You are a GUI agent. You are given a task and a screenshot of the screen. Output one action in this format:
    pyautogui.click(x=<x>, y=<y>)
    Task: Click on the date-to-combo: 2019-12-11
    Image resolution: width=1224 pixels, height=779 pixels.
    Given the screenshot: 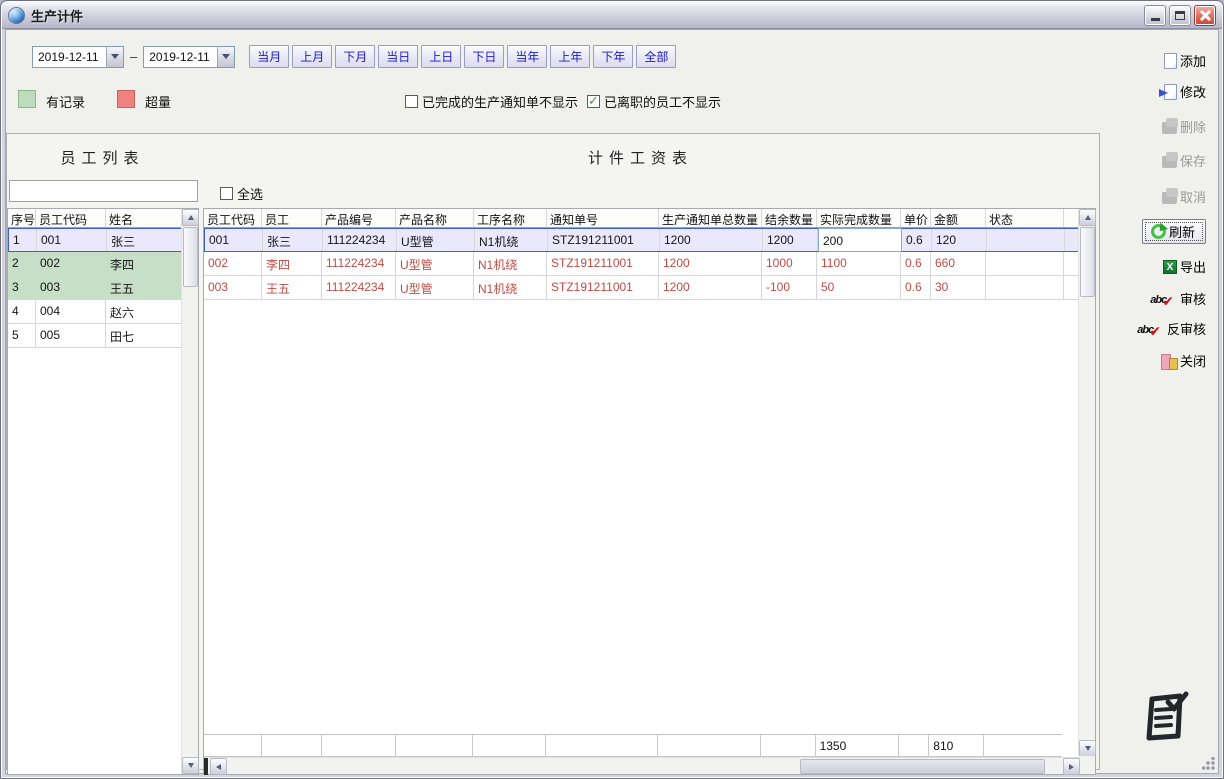 What is the action you would take?
    pyautogui.click(x=189, y=56)
    